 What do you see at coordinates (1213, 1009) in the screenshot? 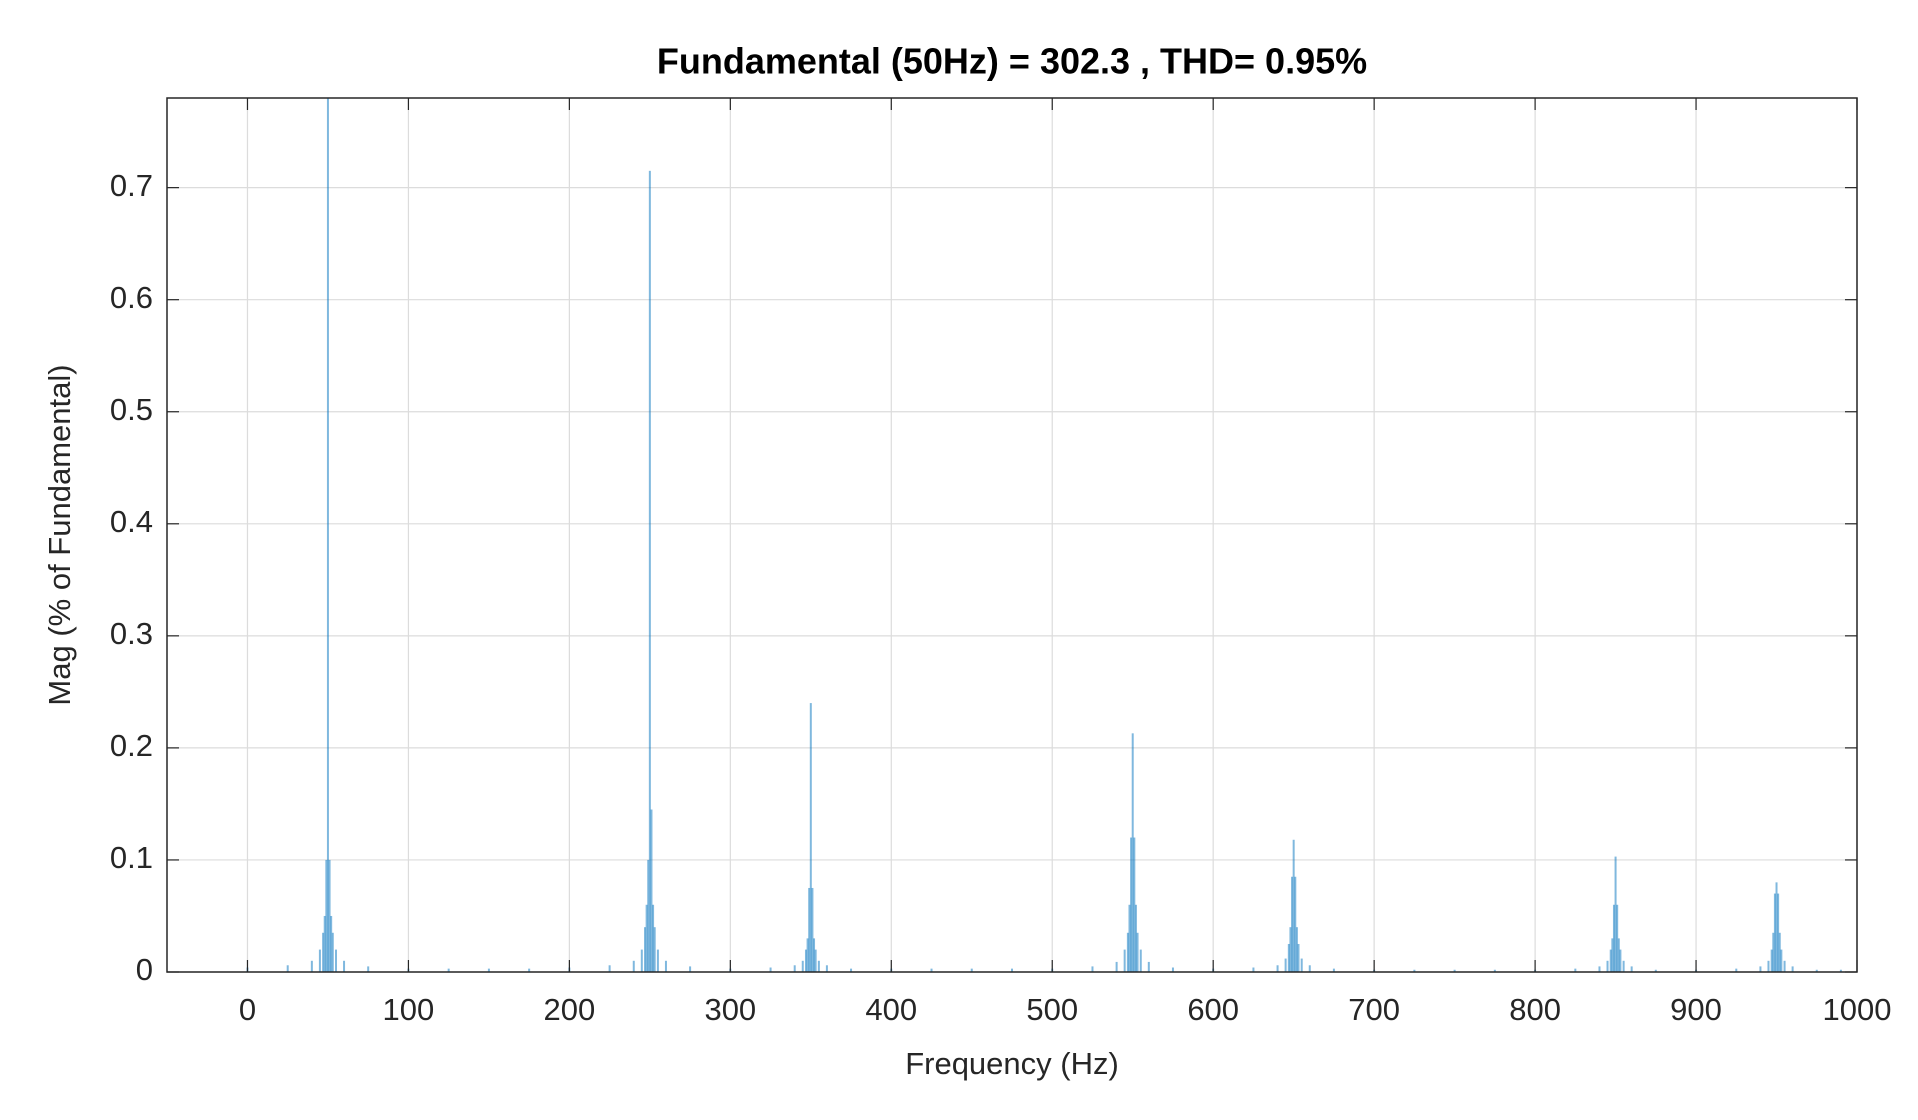
I see `x-tick-label: 600` at bounding box center [1213, 1009].